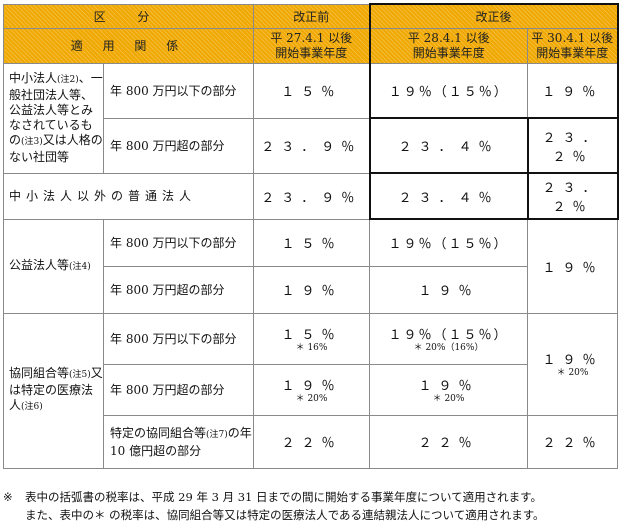 The height and width of the screenshot is (531, 620). I want to click on coop-row3-label: 特定の協同組合等(注7)の年 10 億円超の部分, so click(178, 441).